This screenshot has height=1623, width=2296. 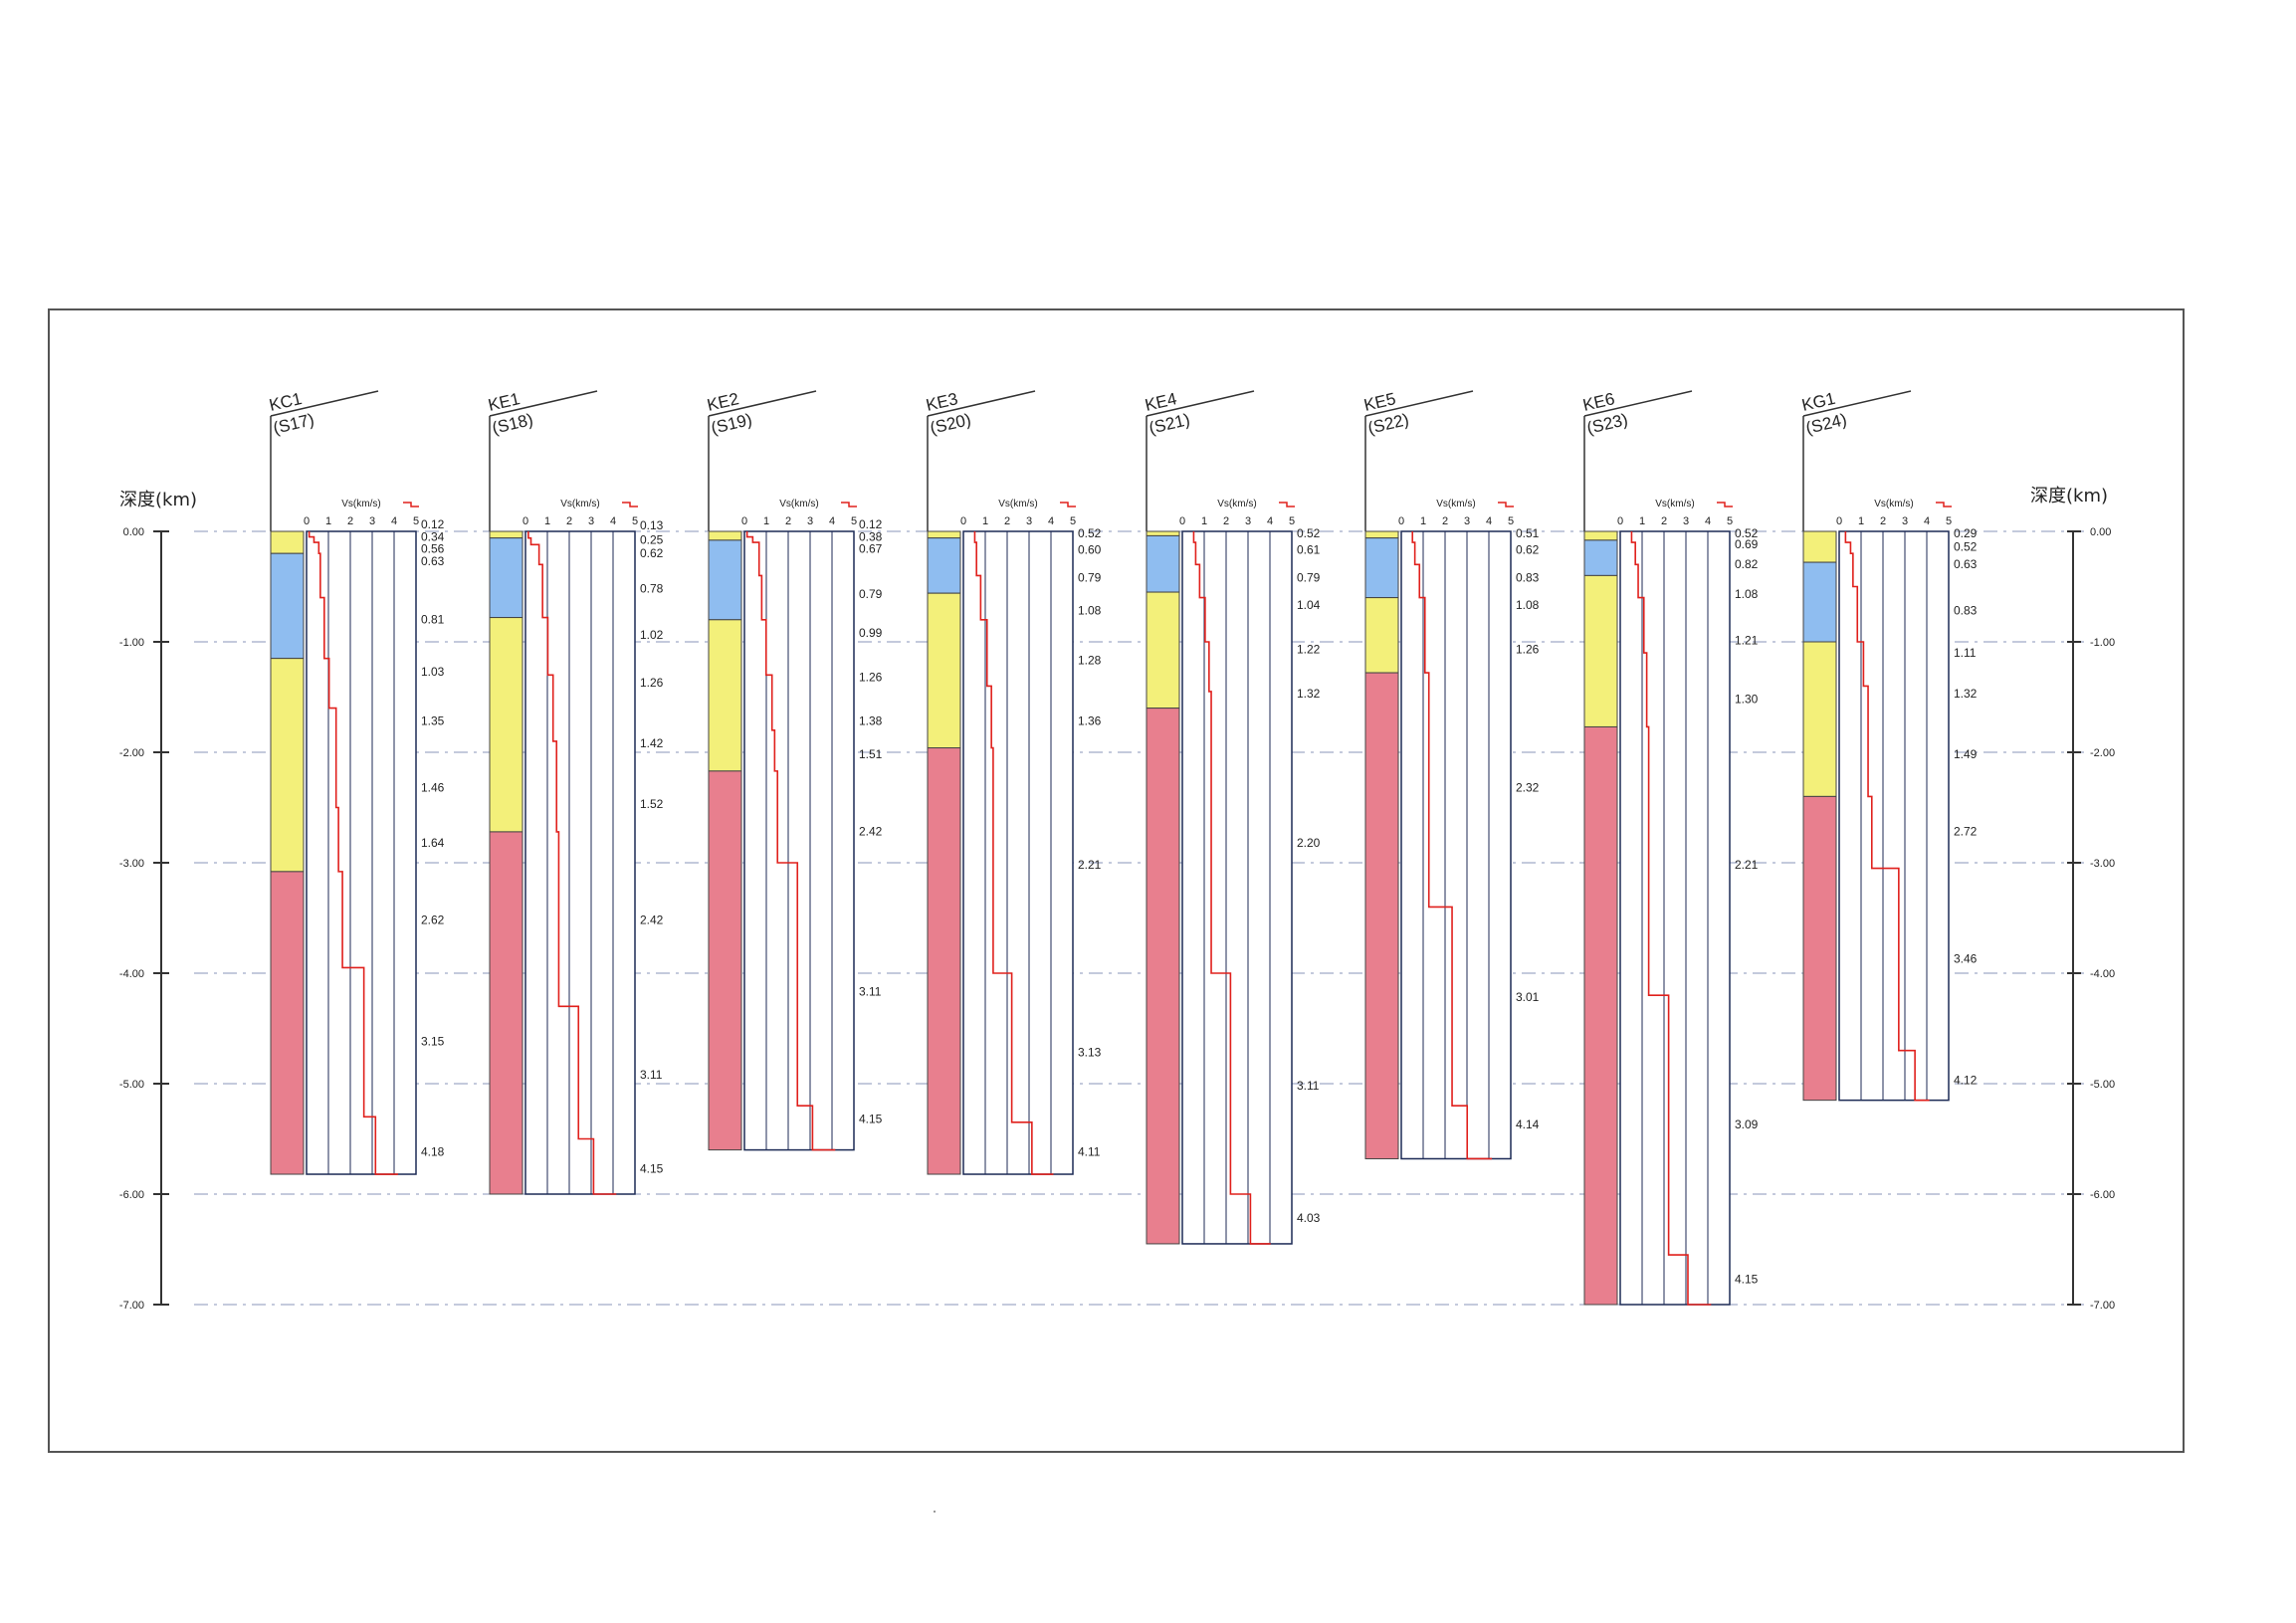 What do you see at coordinates (1966, 1080) in the screenshot?
I see `vs-value-label: 4.12` at bounding box center [1966, 1080].